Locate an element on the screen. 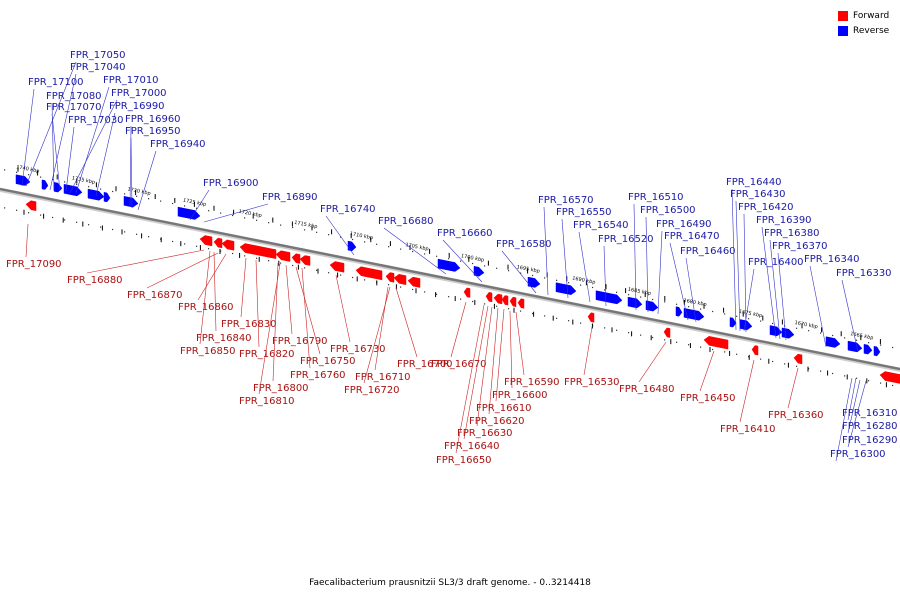  scale-tick-label: 1715 kbp is located at coordinates (306, 225).